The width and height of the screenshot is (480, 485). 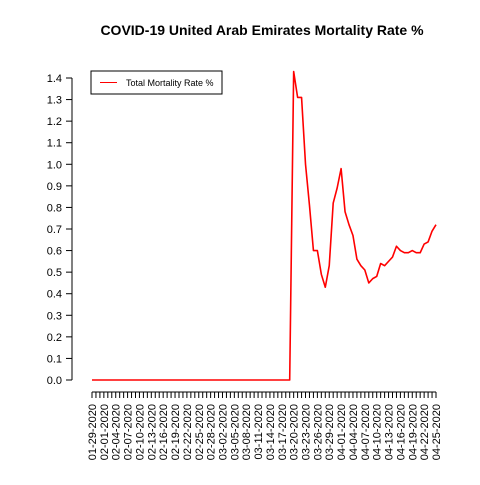 What do you see at coordinates (390, 432) in the screenshot?
I see `x-tick-label: 04-13-2020` at bounding box center [390, 432].